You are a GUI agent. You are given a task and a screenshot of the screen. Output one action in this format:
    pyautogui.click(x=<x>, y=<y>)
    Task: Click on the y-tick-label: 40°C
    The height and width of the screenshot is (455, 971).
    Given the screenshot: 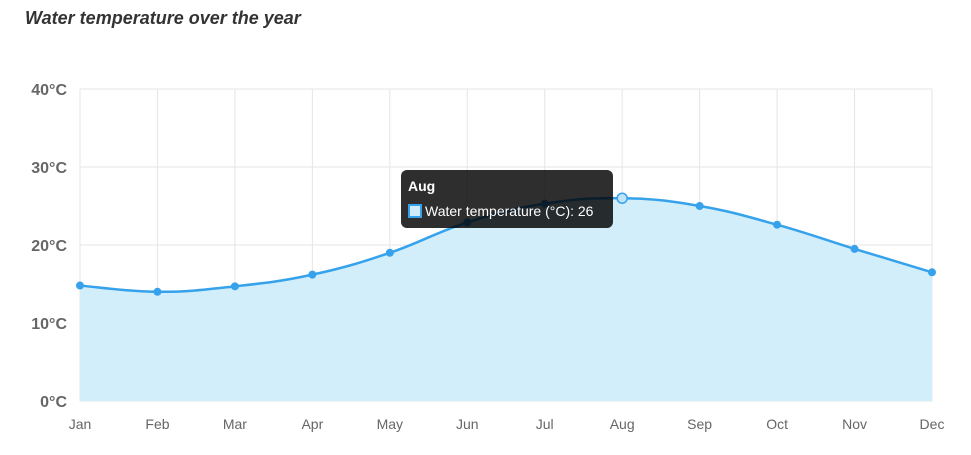 What is the action you would take?
    pyautogui.click(x=49, y=90)
    